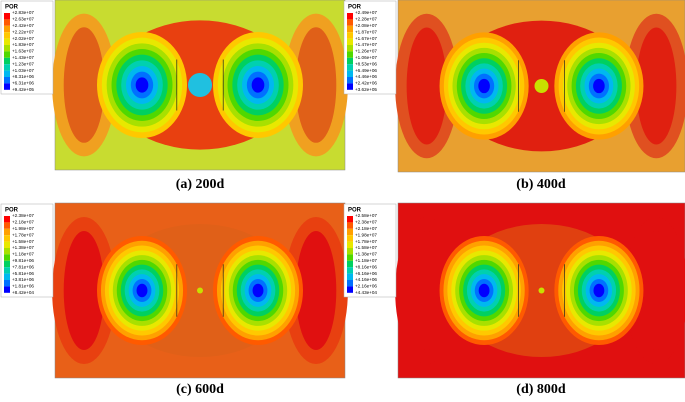 Image resolution: width=685 pixels, height=402 pixels. I want to click on legend-label: +1.43e+07, so click(23, 57).